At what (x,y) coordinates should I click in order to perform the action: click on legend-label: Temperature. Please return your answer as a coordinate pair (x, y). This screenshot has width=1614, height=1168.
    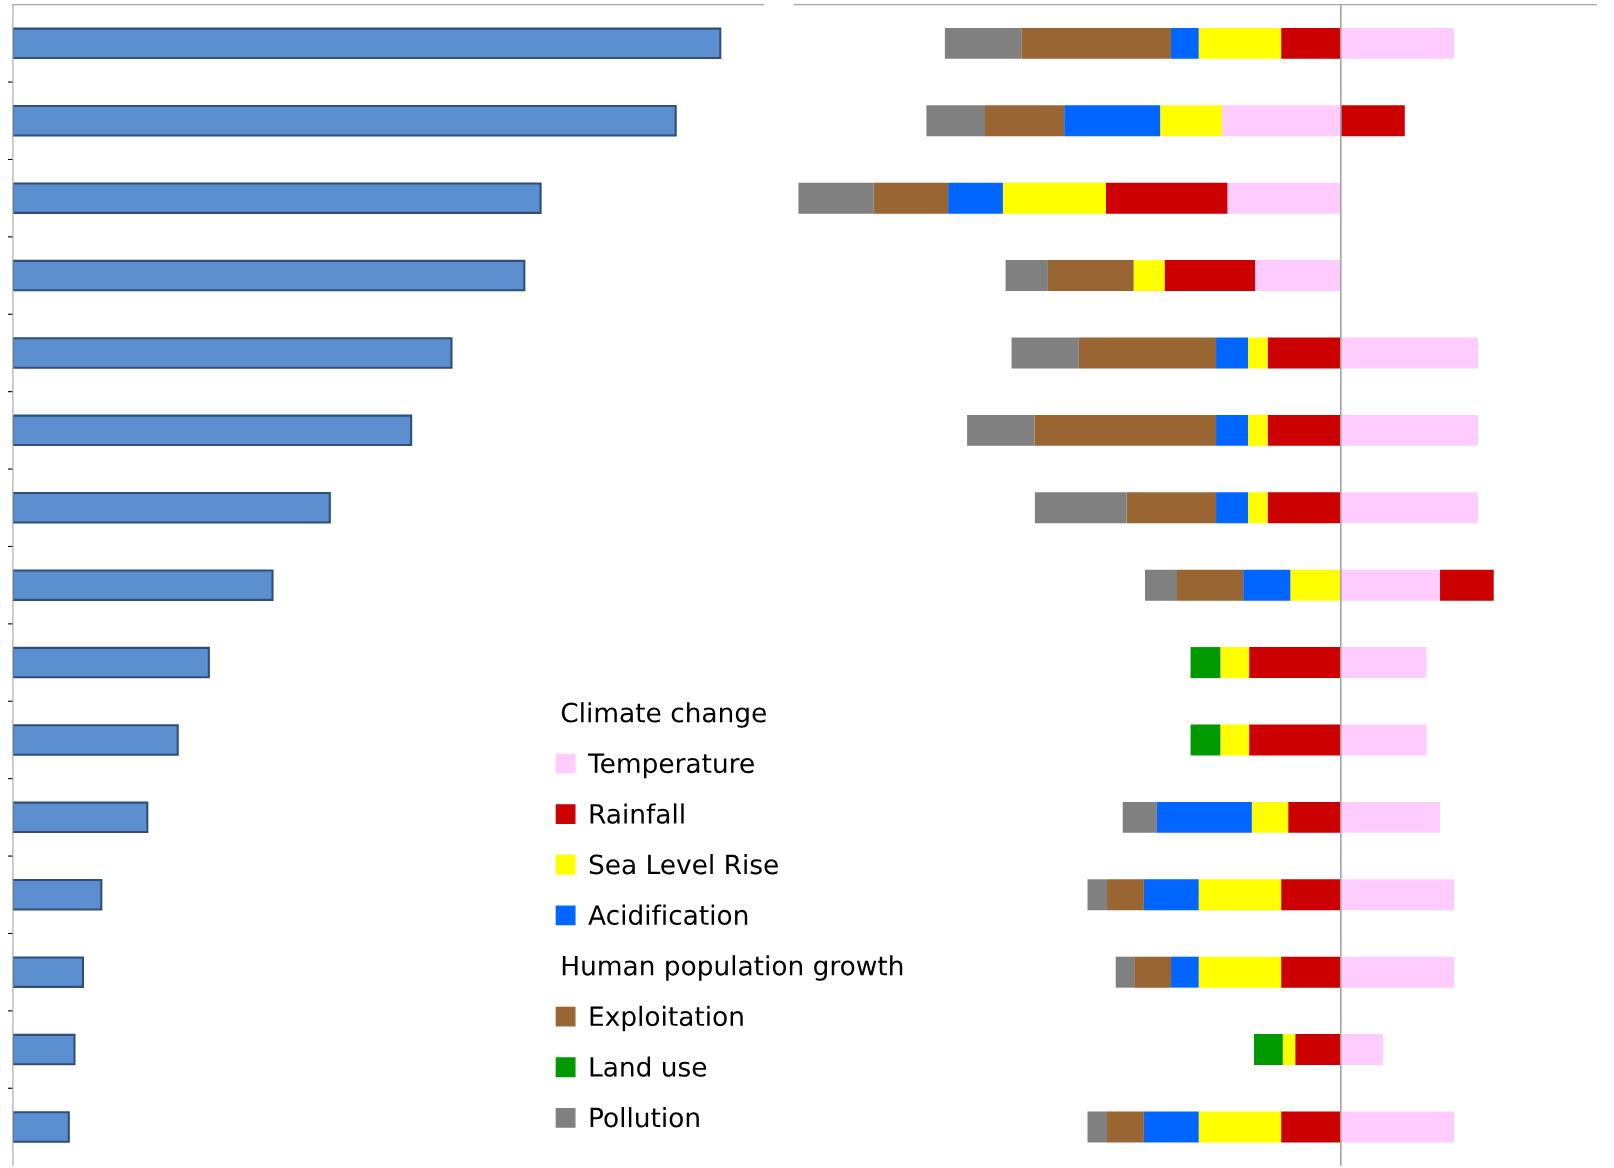
    Looking at the image, I should click on (670, 766).